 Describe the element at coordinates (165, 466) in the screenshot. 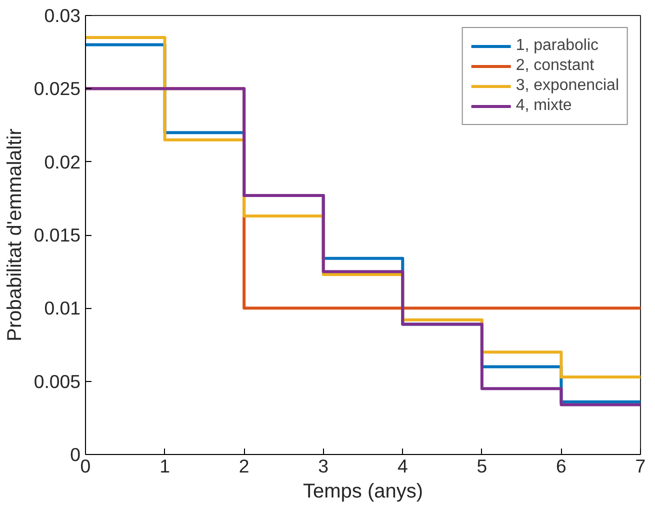

I see `x-tick-label: 1` at that location.